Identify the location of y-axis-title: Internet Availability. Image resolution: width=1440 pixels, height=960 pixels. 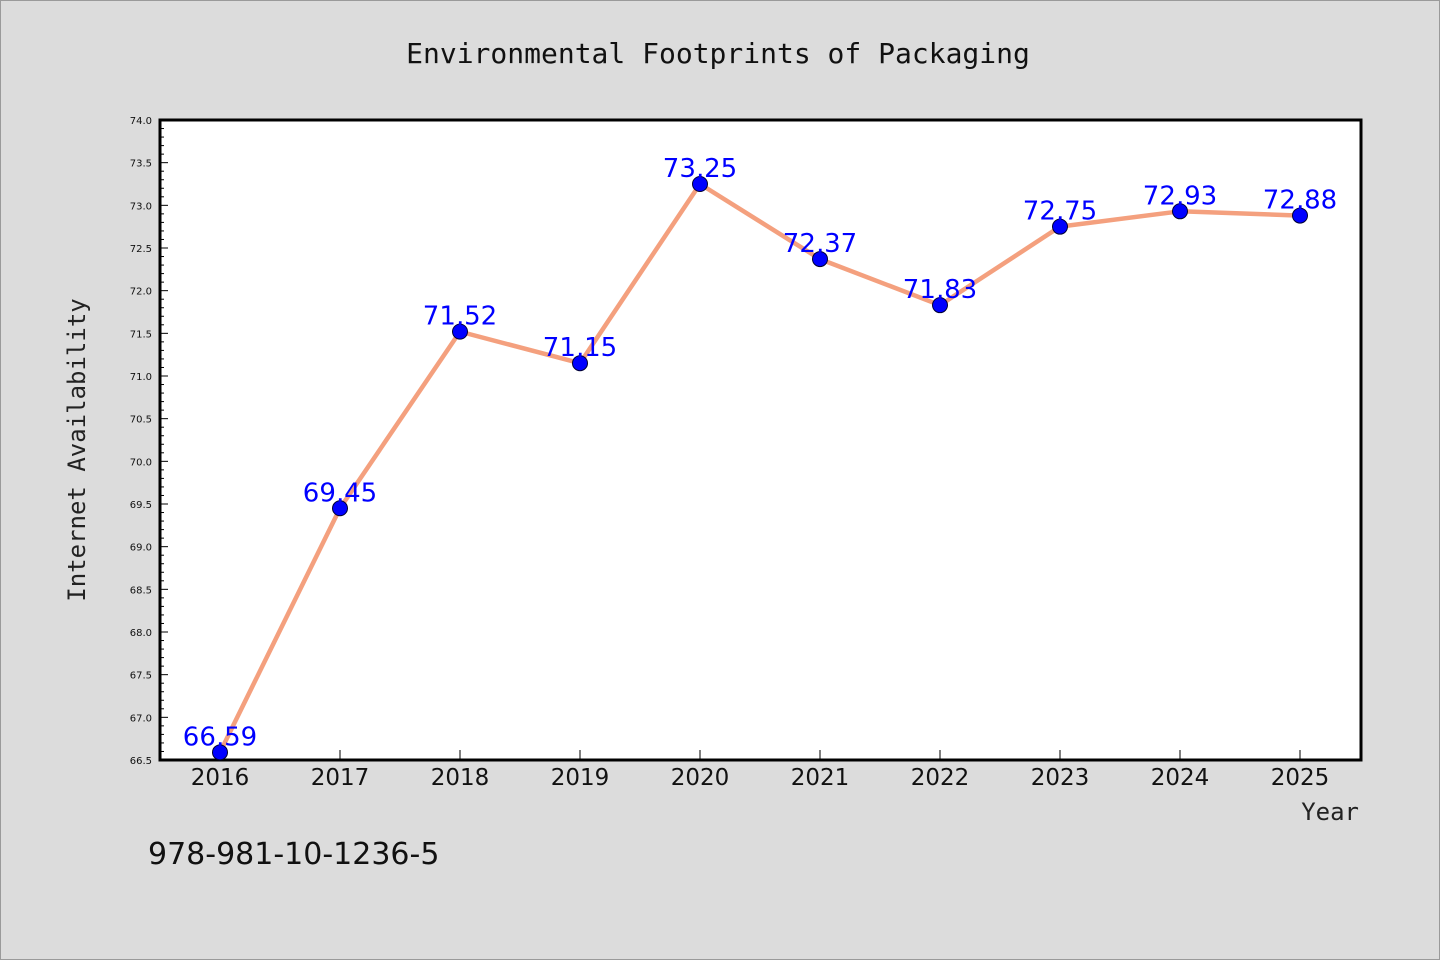
(77, 449).